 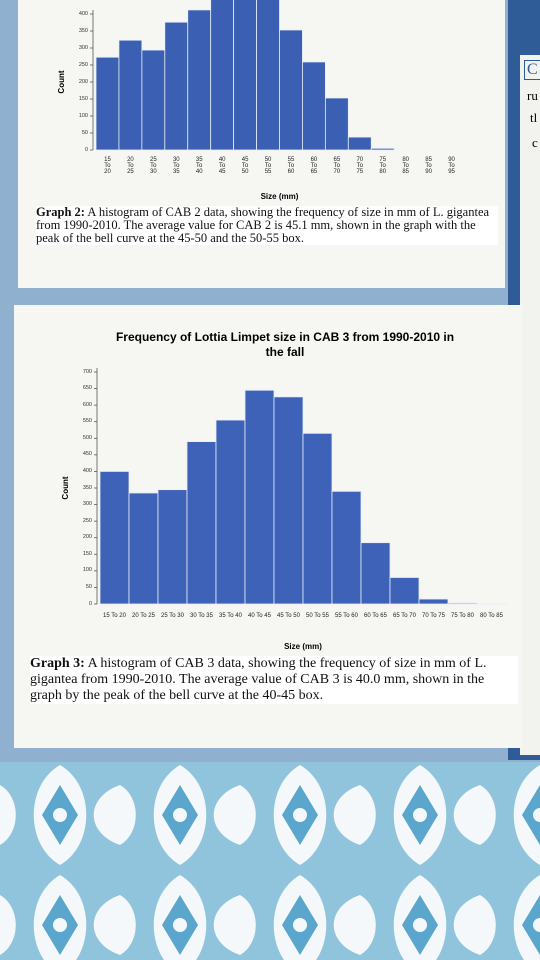 I want to click on y-tick-label: 450, so click(x=87, y=454).